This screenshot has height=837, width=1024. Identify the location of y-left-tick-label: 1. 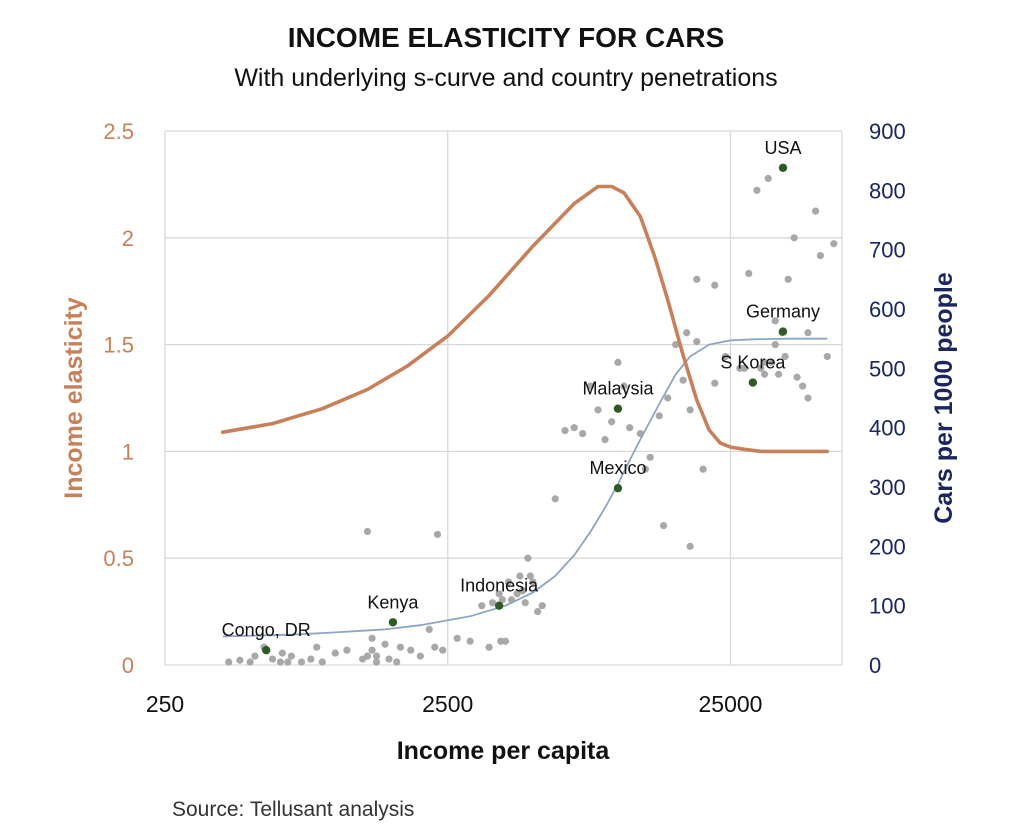
(128, 451).